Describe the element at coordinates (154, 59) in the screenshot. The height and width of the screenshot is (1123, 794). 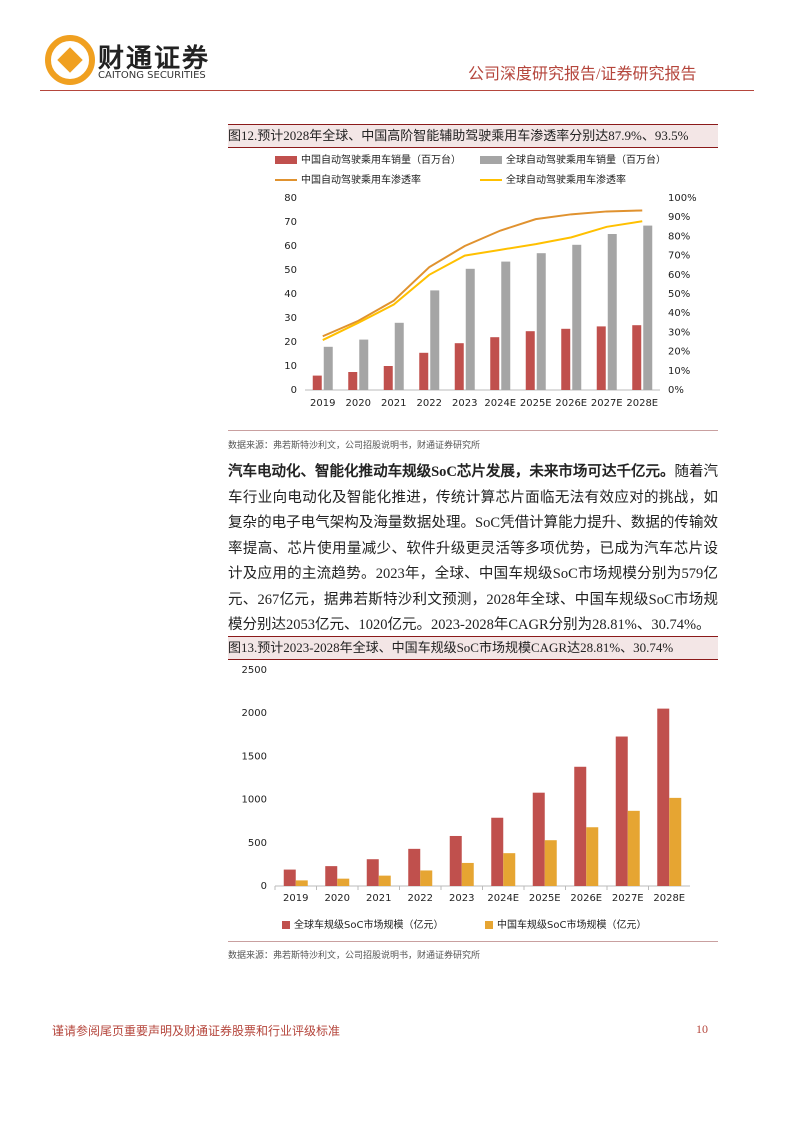
I see `logo-cn: 财通证券` at that location.